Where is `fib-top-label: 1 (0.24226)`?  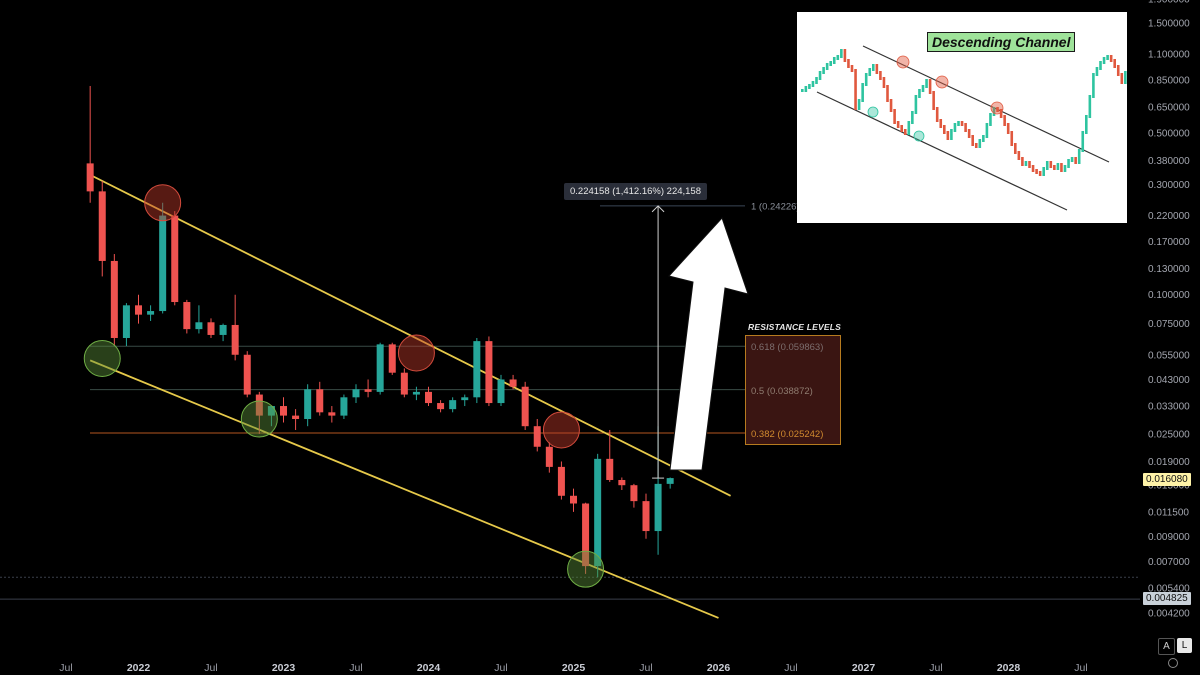
fib-top-label: 1 (0.24226) is located at coordinates (775, 206).